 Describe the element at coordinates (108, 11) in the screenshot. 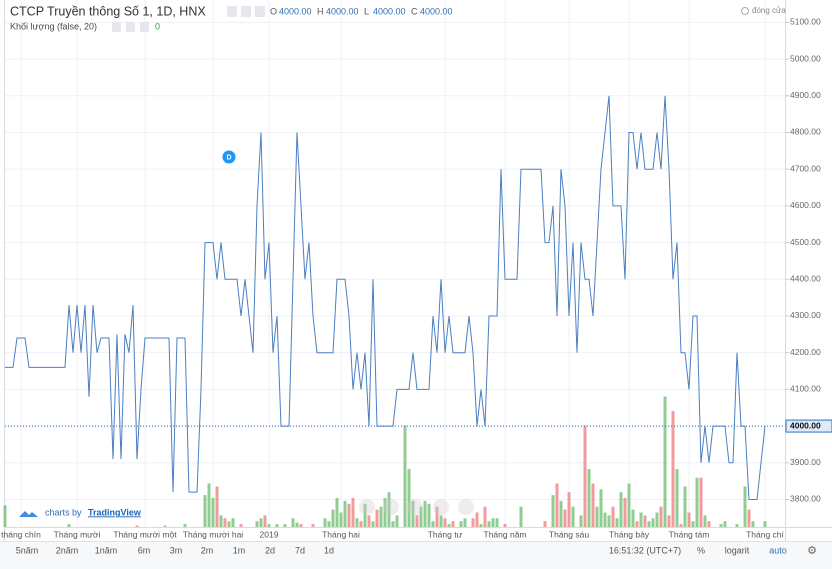

I see `symbol-title: CTCP Truyền thông Số 1, 1D, HNX` at that location.